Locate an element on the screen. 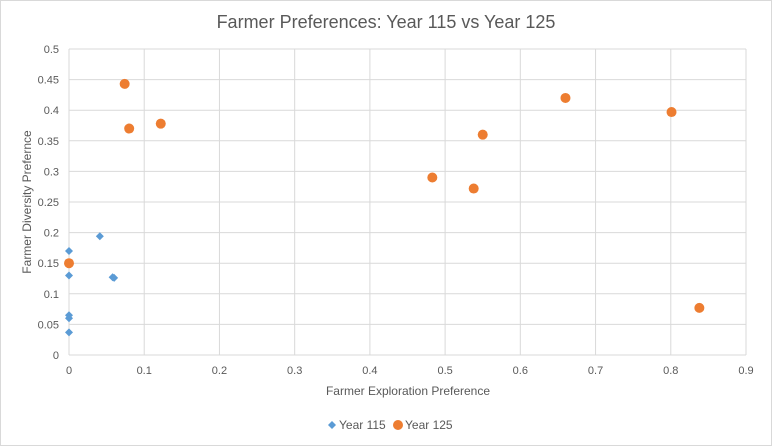  y-tick-label: 0.4 is located at coordinates (51, 111).